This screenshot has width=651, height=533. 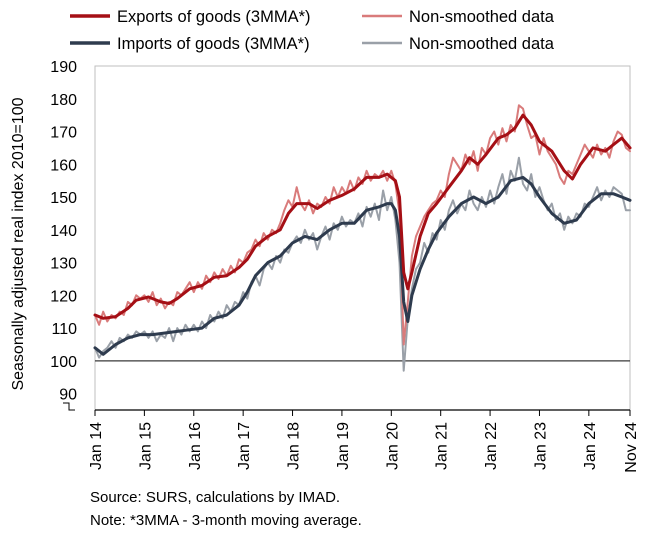 What do you see at coordinates (68, 395) in the screenshot?
I see `y-tick-label: 90` at bounding box center [68, 395].